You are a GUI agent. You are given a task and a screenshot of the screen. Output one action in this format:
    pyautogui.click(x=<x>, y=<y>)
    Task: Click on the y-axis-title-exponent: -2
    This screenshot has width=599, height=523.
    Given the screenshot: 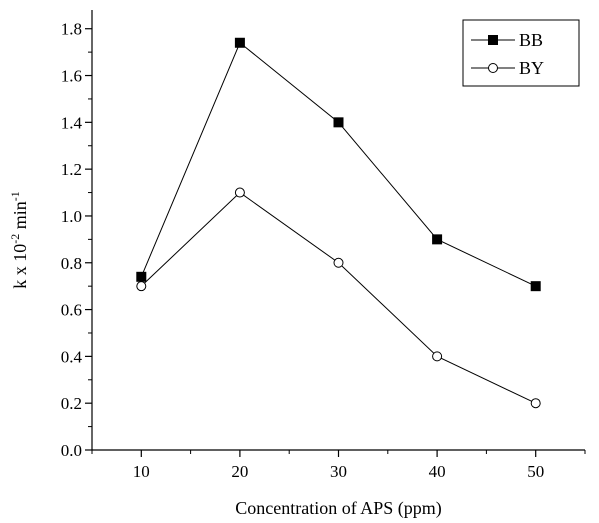 What is the action you would take?
    pyautogui.click(x=15, y=239)
    